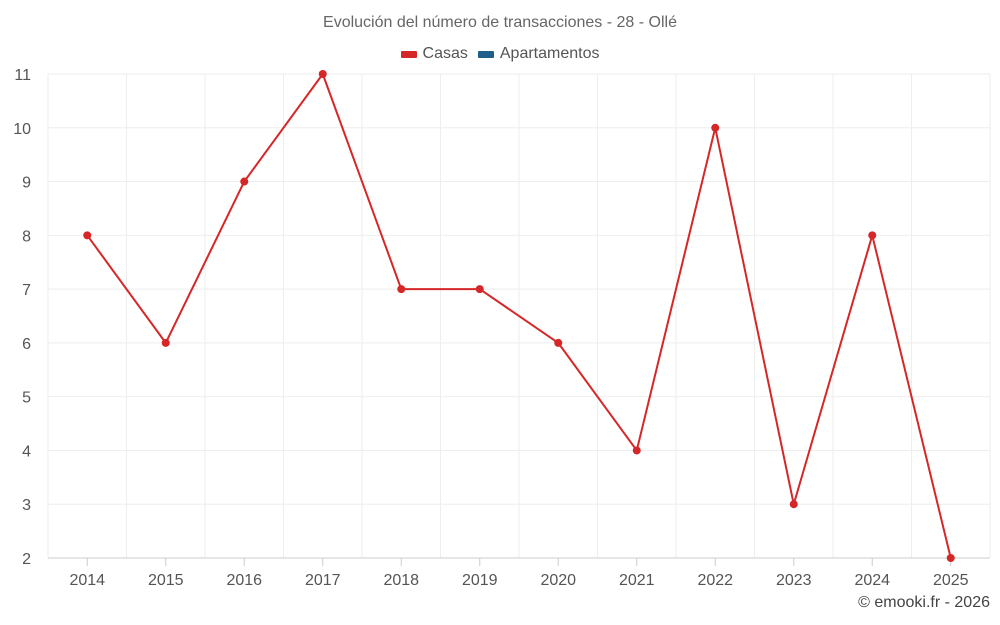 The height and width of the screenshot is (625, 1000). Describe the element at coordinates (485, 54) in the screenshot. I see `legend-swatch-apartamentos` at that location.